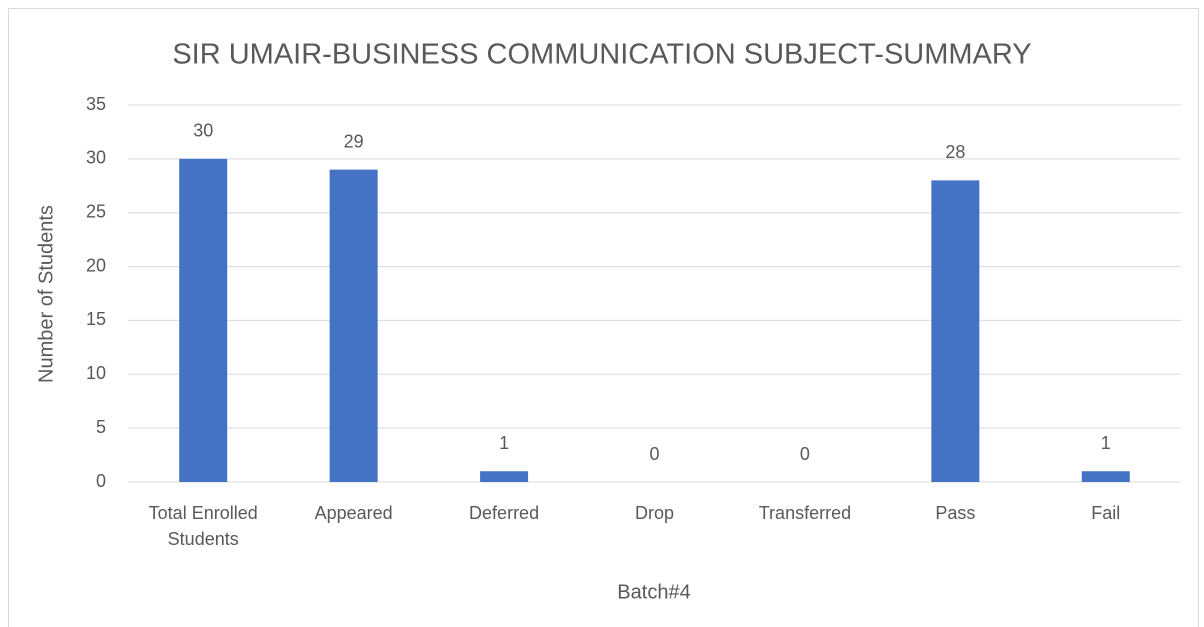  Describe the element at coordinates (955, 152) in the screenshot. I see `data-label: 28` at that location.